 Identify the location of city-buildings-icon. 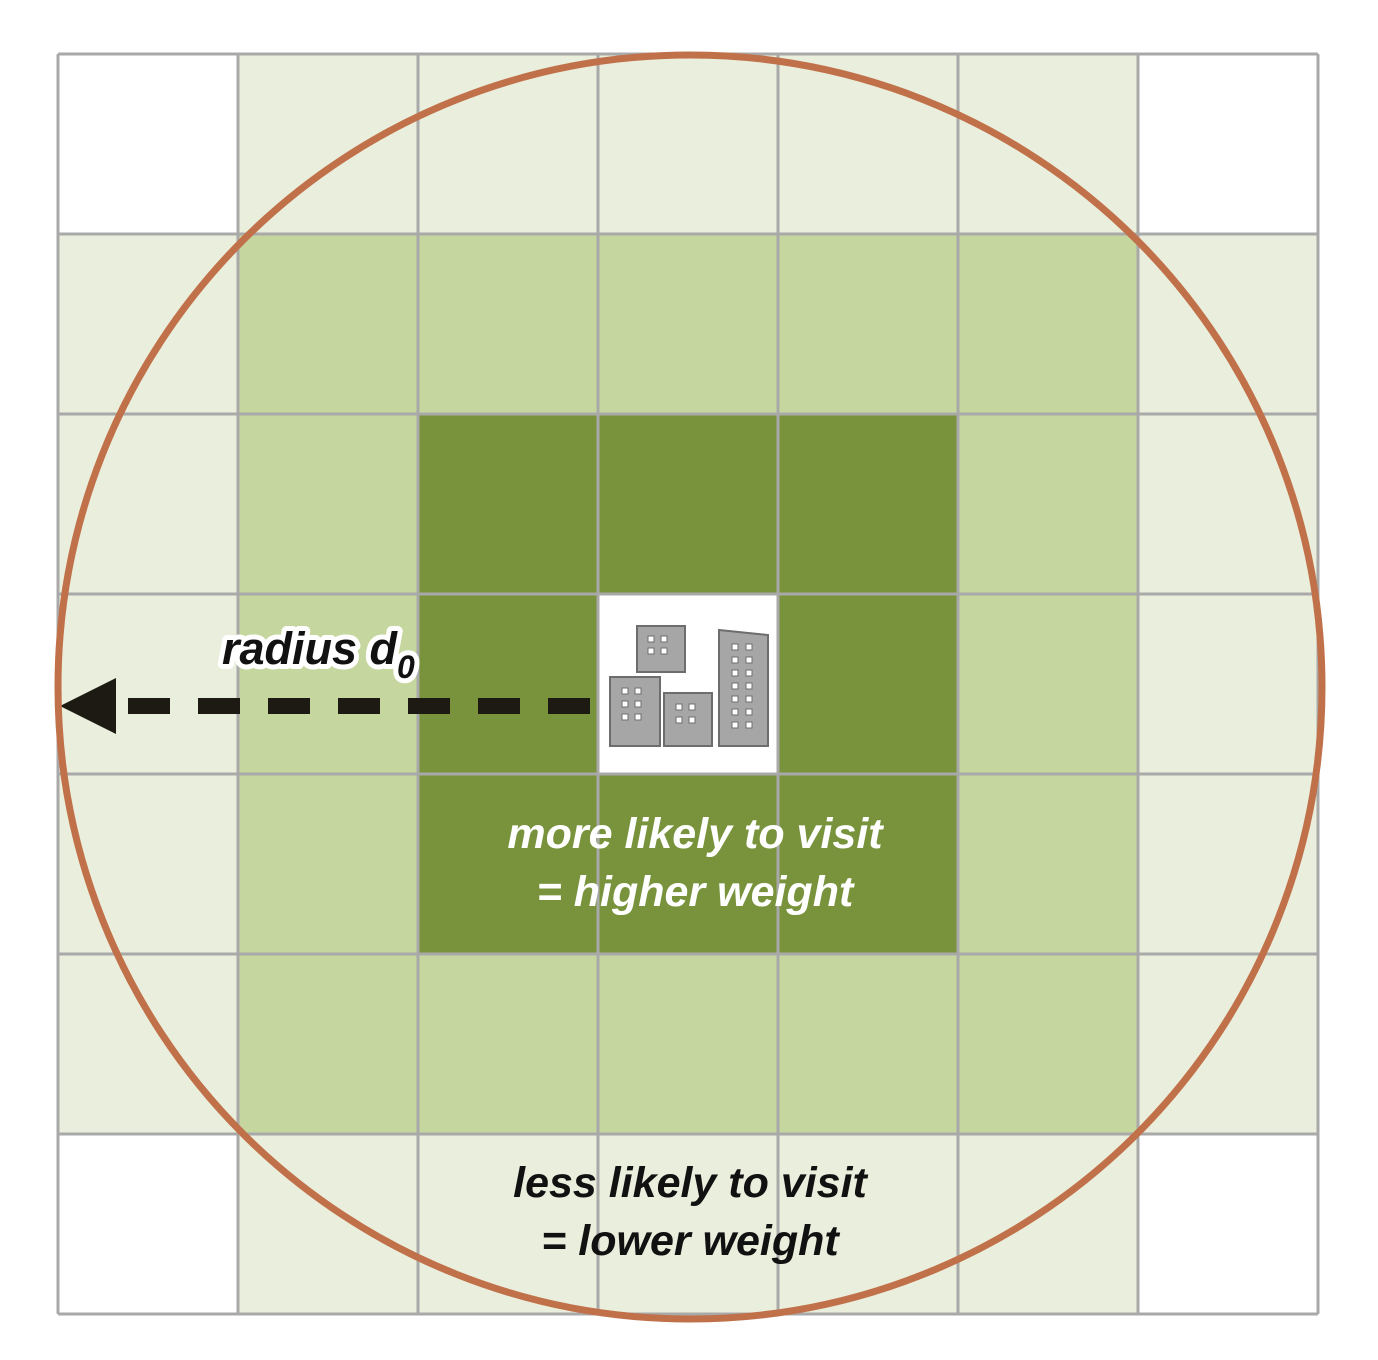
(689, 686).